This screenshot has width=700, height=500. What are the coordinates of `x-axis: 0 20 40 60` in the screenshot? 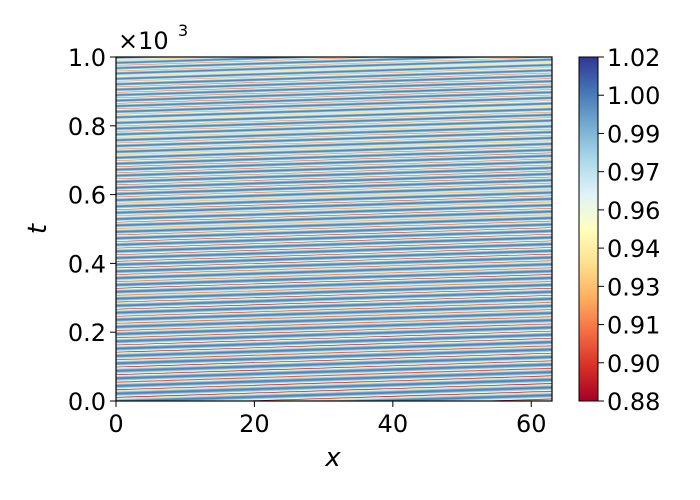 It's located at (327, 419).